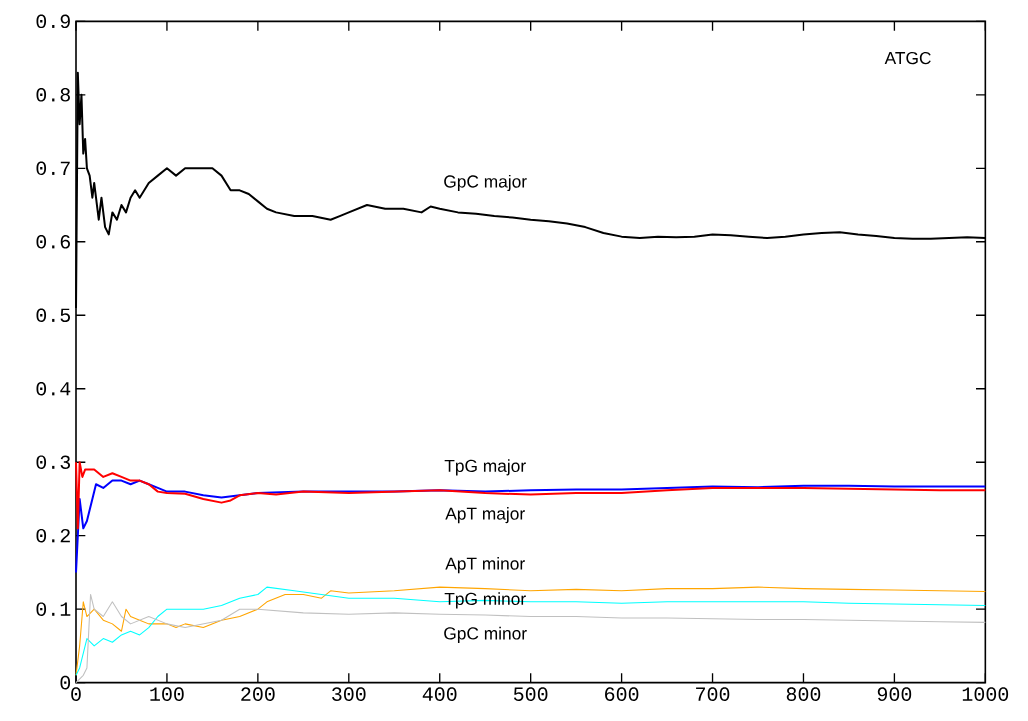 The image size is (1028, 721). Describe the element at coordinates (803, 694) in the screenshot. I see `x-tick-label: 800` at that location.